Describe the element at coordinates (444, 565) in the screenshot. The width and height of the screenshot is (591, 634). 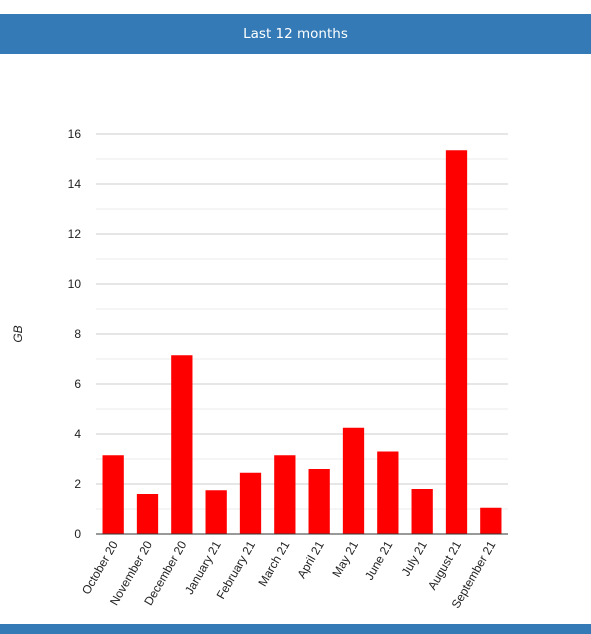
I see `x-tick-label: August 21` at that location.